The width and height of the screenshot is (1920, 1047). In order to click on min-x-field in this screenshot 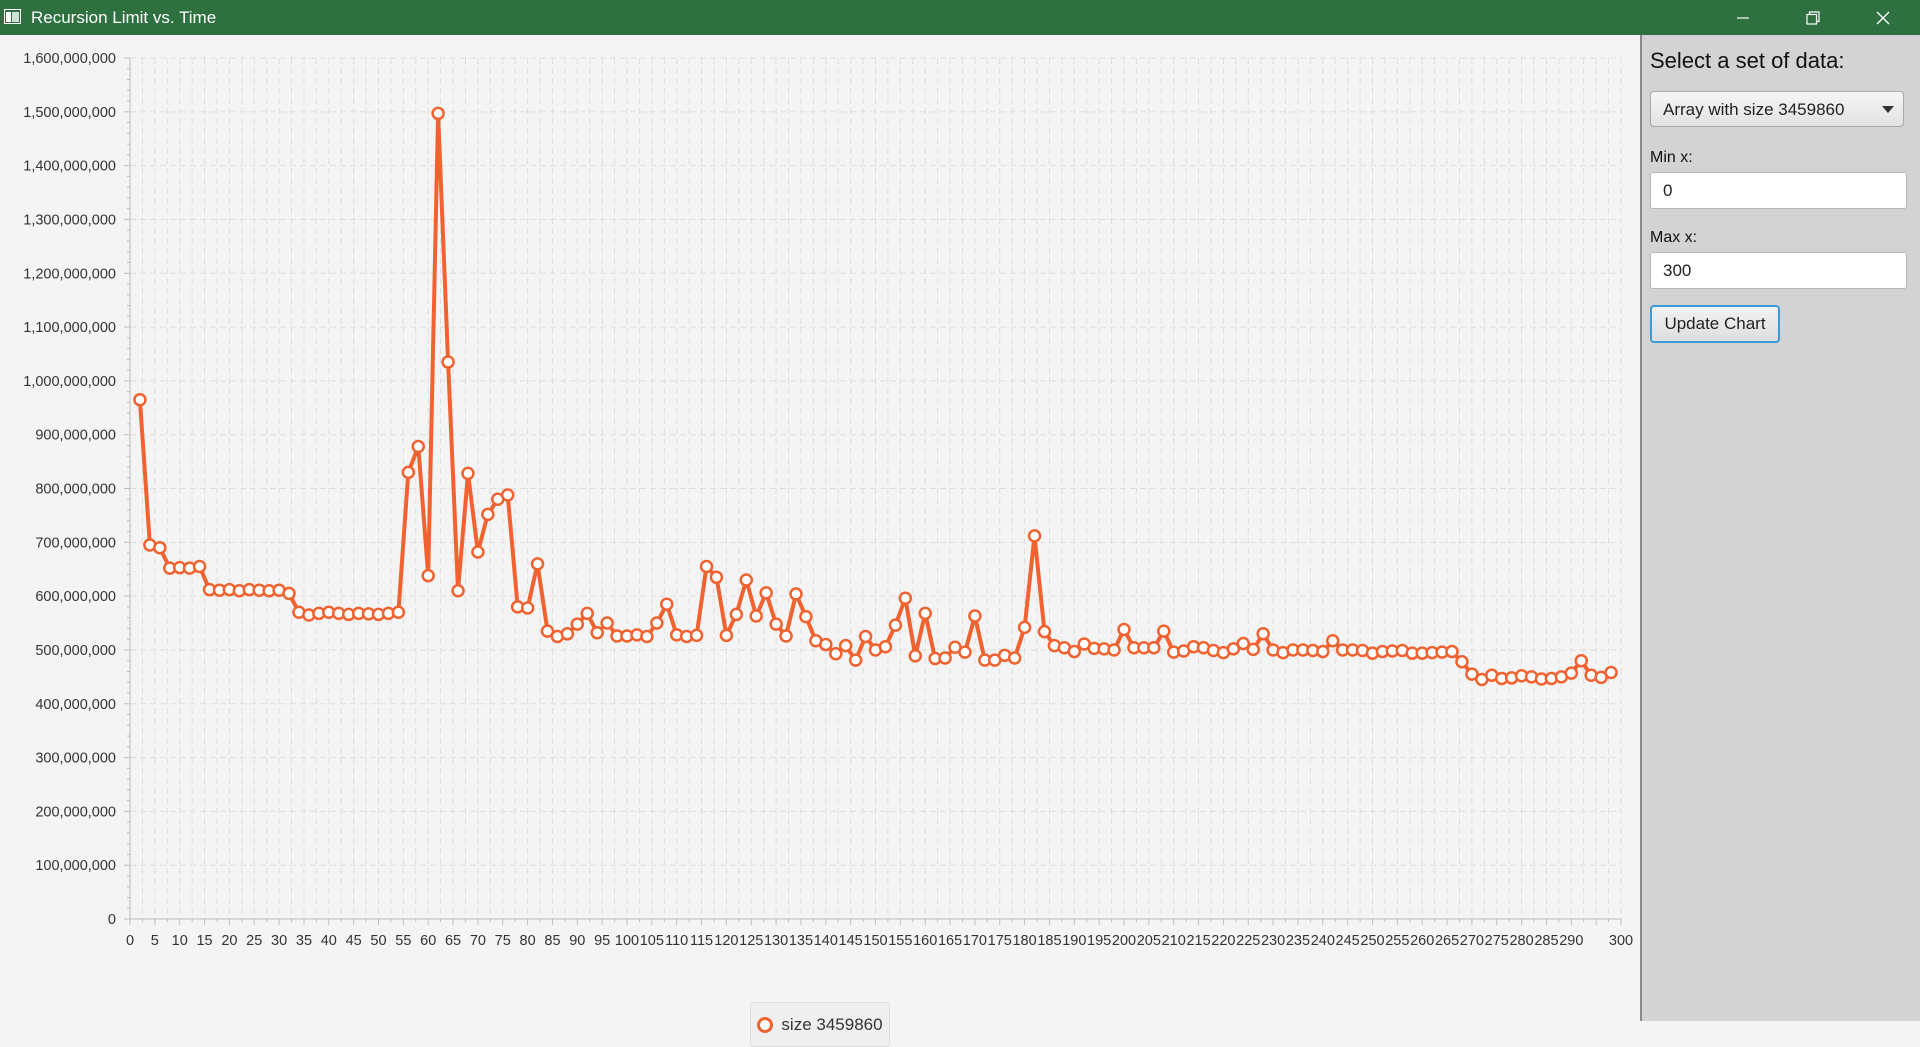, I will do `click(1778, 190)`.